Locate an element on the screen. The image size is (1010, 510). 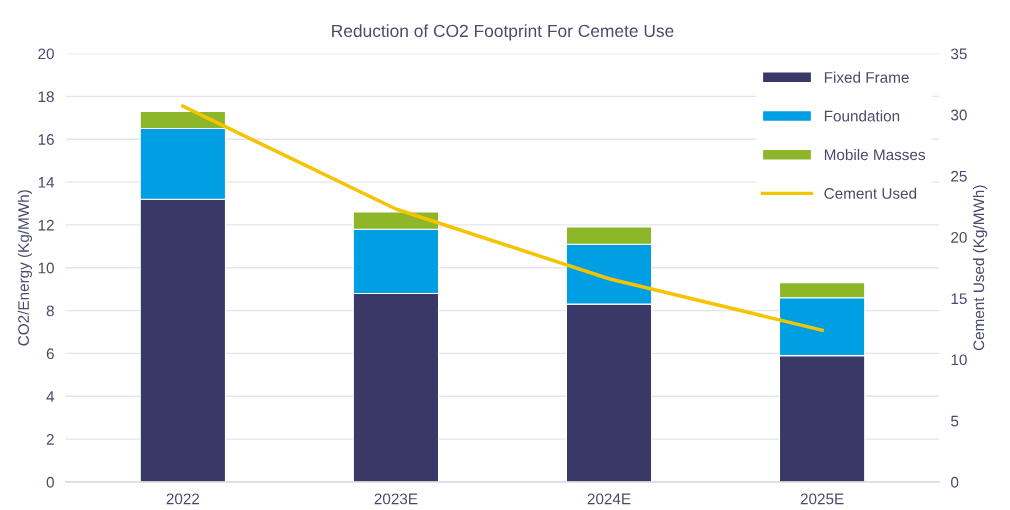
y-tick-label: 10 is located at coordinates (46, 268).